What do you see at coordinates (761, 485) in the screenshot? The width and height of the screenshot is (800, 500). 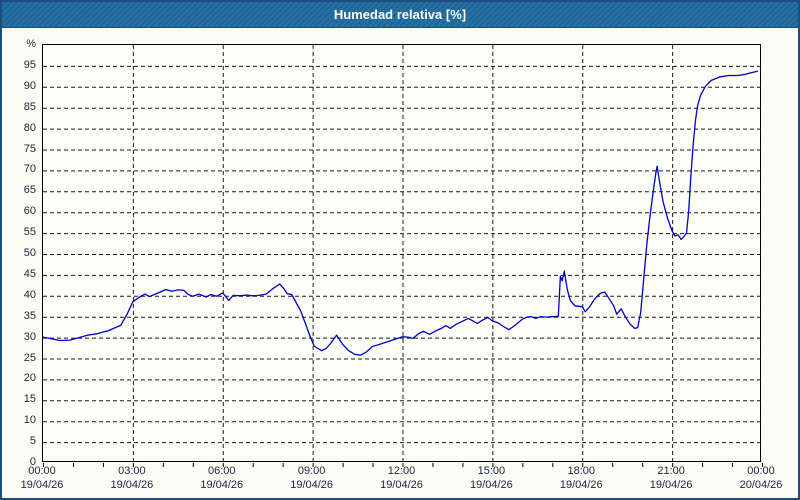 I see `x-tick-date-label: 20/04/26` at bounding box center [761, 485].